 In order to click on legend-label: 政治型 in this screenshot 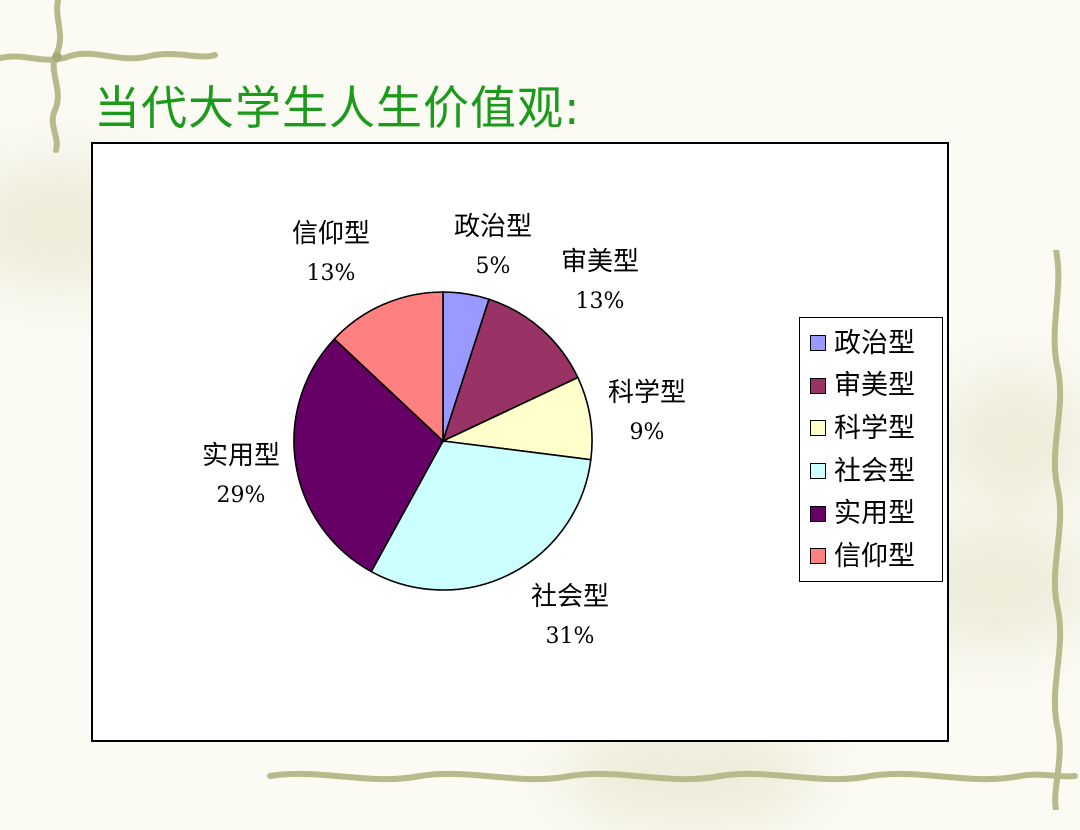, I will do `click(874, 343)`.